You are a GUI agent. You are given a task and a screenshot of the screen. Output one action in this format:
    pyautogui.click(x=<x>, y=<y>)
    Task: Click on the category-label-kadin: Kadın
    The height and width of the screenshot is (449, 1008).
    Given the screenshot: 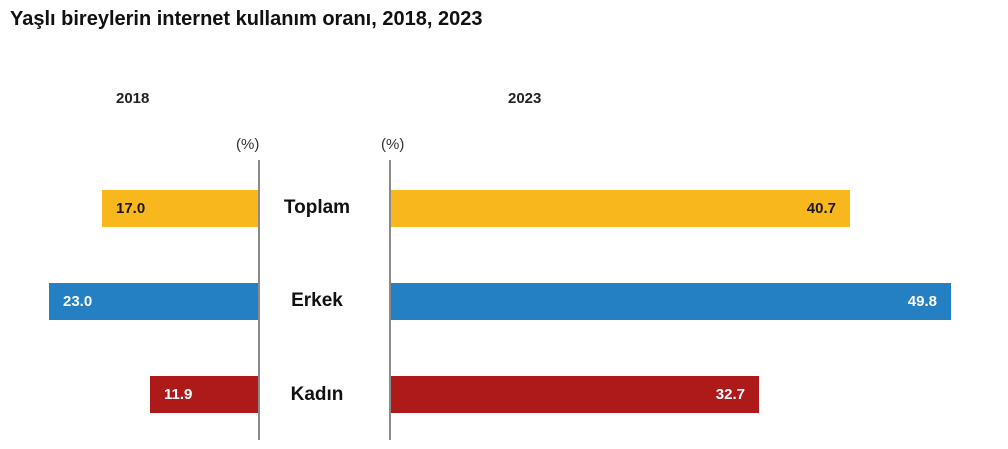 What is the action you would take?
    pyautogui.click(x=317, y=394)
    